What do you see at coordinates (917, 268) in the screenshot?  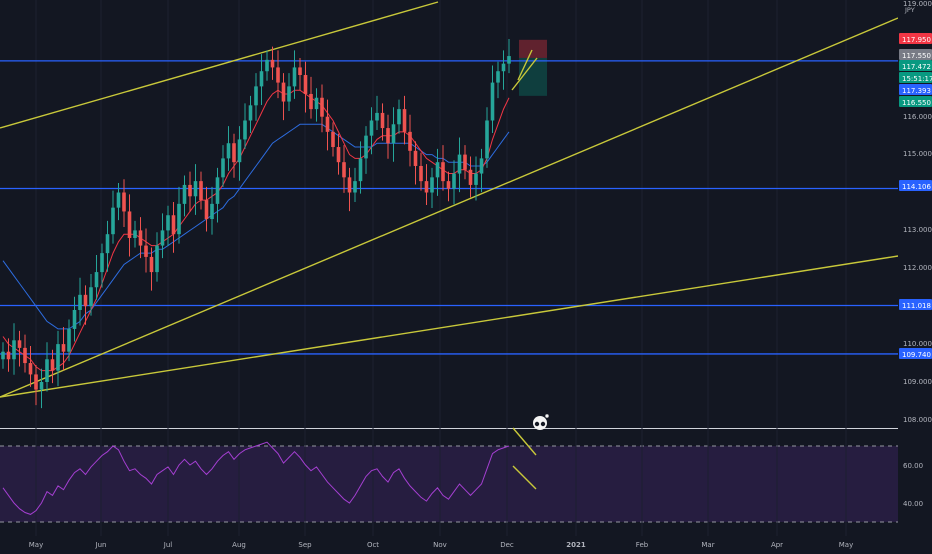 I see `price-tick-label: 112.000` at bounding box center [917, 268].